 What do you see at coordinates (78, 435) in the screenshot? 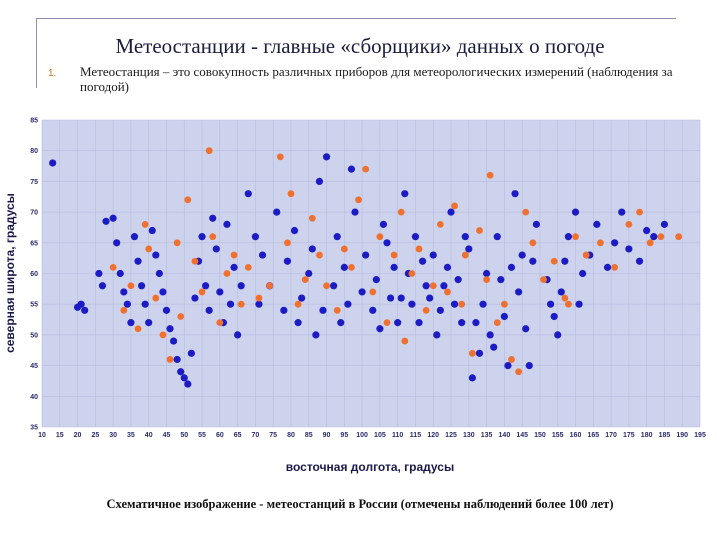
I see `x-tick-label: 20` at bounding box center [78, 435].